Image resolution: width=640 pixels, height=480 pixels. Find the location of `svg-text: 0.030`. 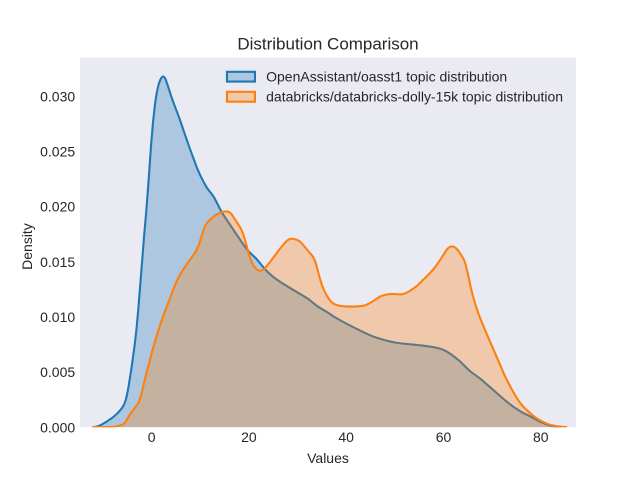

svg-text: 0.030 is located at coordinates (57, 96).